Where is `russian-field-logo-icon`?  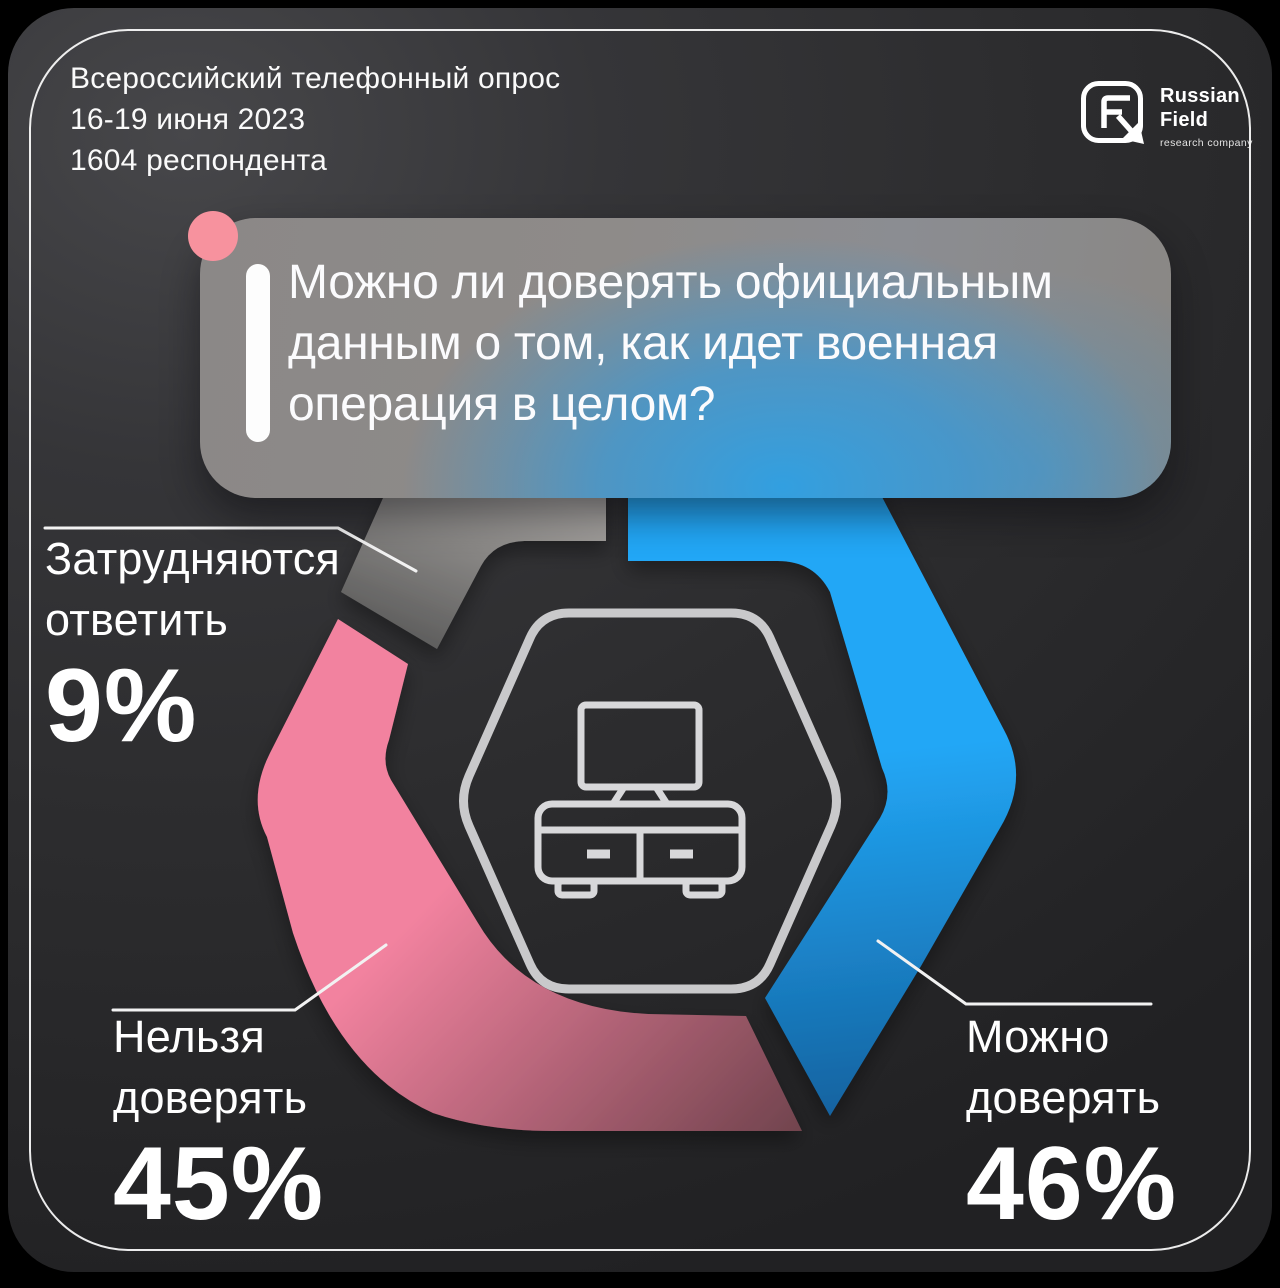 russian-field-logo-icon is located at coordinates (1112, 112).